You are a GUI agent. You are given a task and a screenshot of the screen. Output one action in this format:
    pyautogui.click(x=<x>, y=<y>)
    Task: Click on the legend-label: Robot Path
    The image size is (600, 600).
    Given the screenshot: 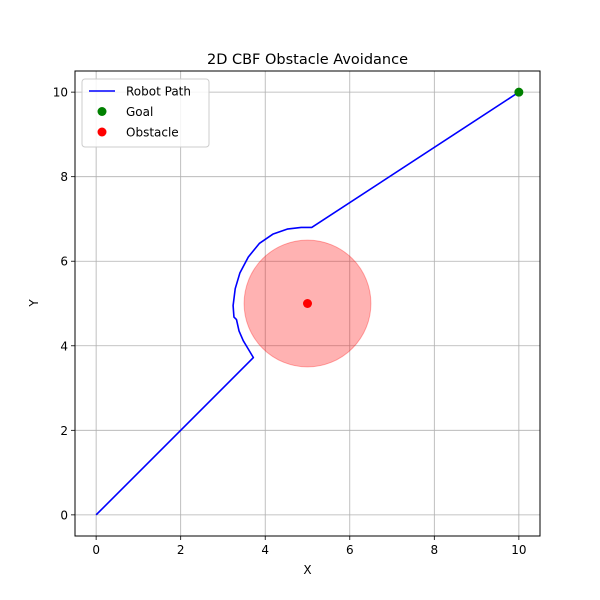 What is the action you would take?
    pyautogui.click(x=158, y=92)
    